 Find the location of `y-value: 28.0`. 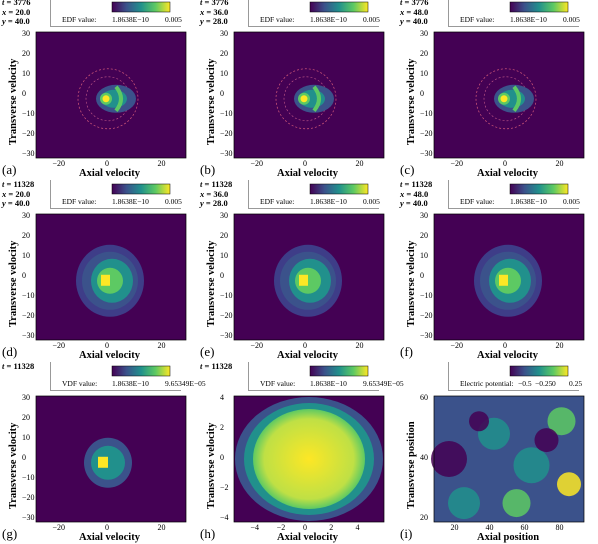

y-value: 28.0 is located at coordinates (220, 21).